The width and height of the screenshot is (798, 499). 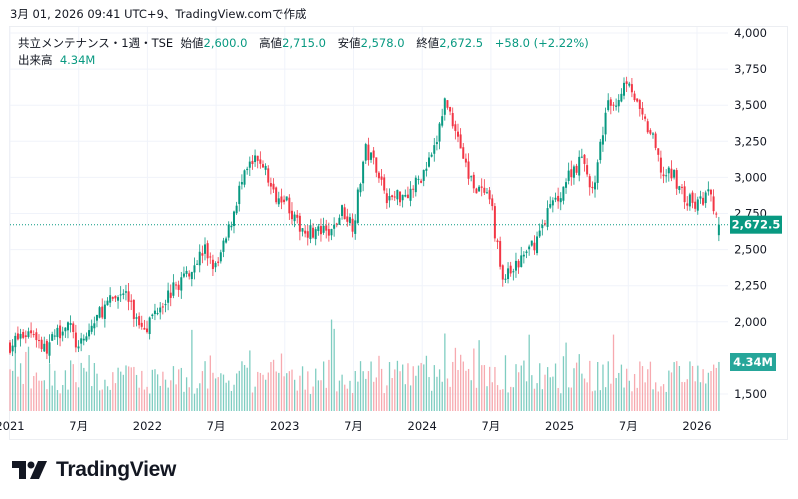 What do you see at coordinates (750, 33) in the screenshot?
I see `y-tick-label: 4,000` at bounding box center [750, 33].